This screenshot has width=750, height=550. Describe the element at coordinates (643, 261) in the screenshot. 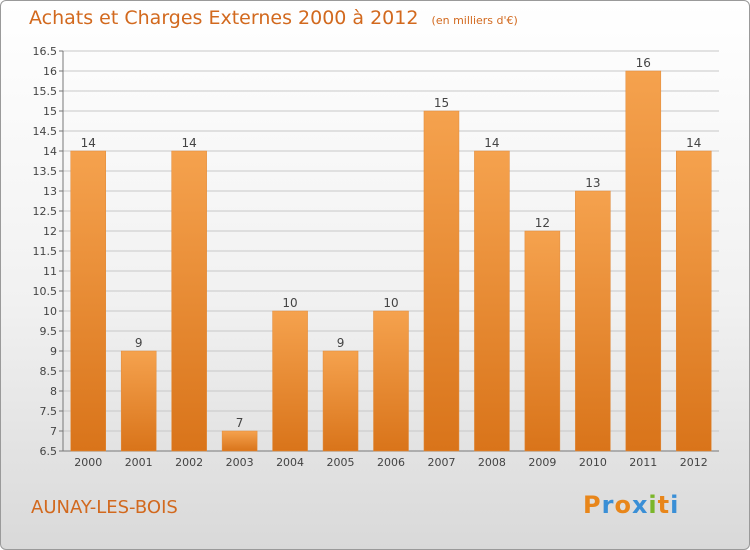

I see `bar-2011` at that location.